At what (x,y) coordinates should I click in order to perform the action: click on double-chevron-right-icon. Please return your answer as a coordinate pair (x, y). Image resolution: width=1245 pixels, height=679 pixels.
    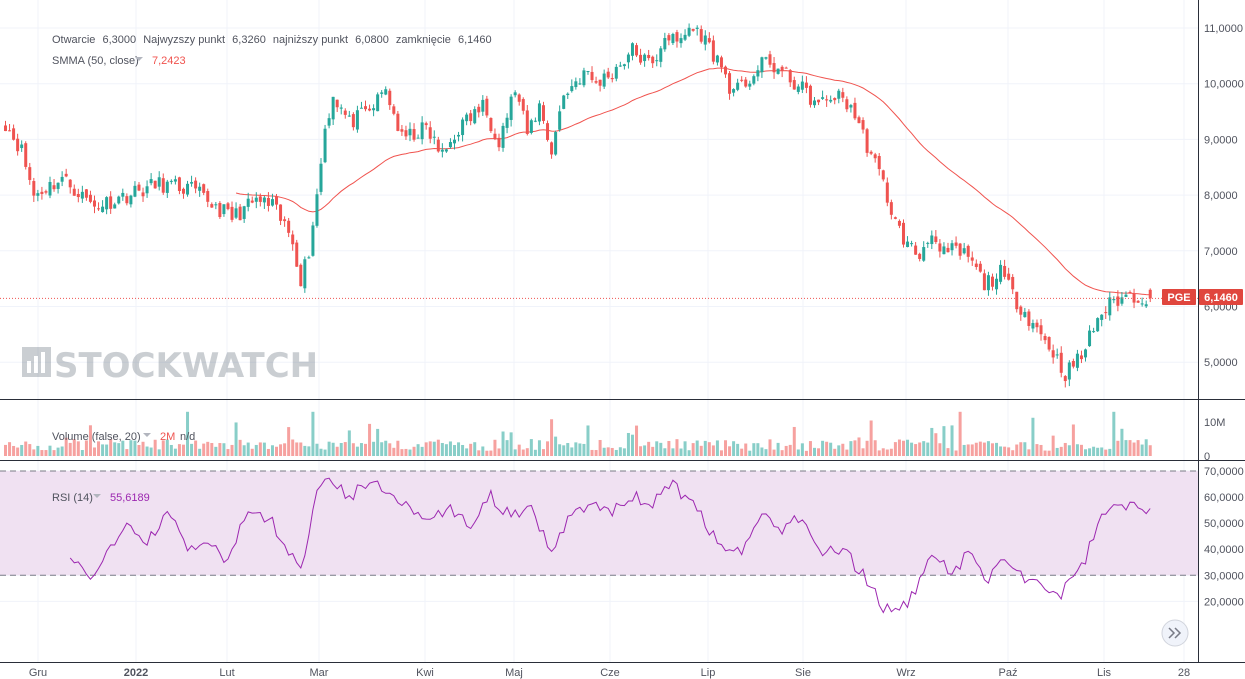
    Looking at the image, I should click on (1175, 633).